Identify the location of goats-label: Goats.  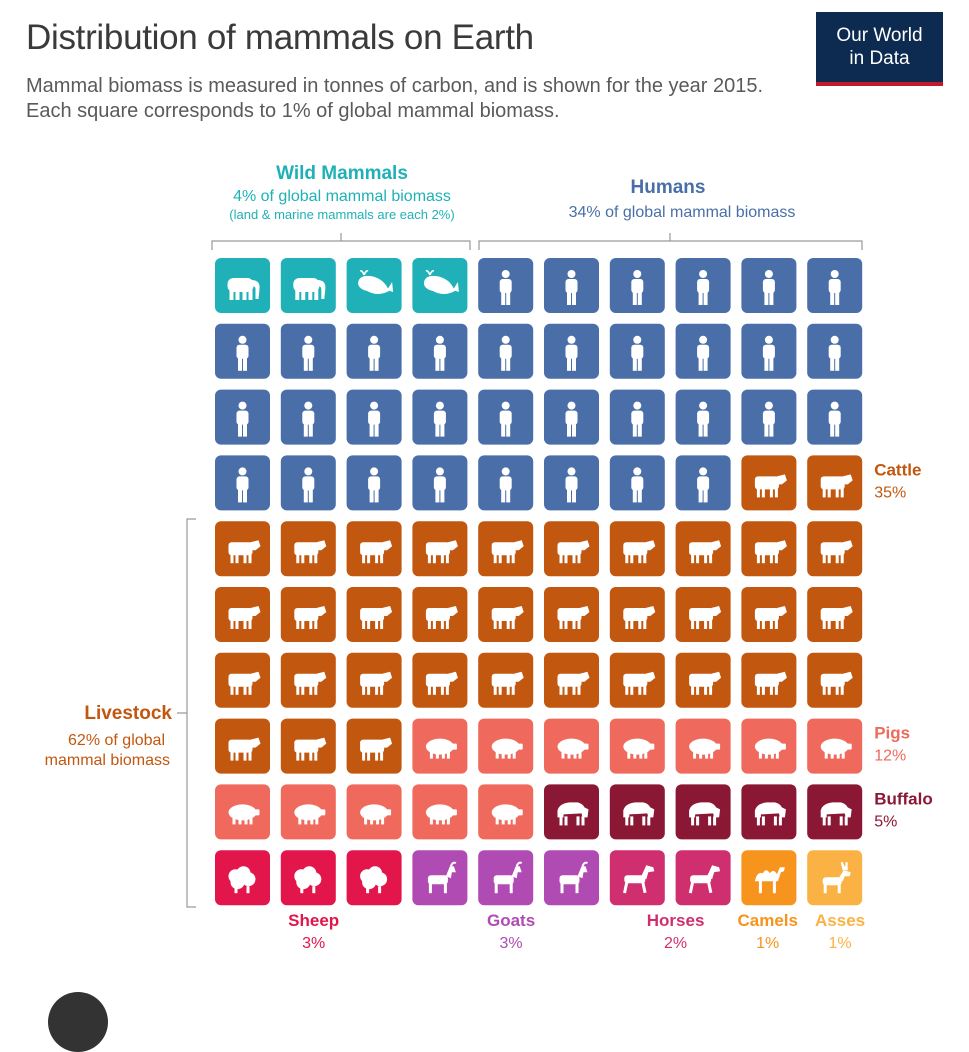
(511, 920).